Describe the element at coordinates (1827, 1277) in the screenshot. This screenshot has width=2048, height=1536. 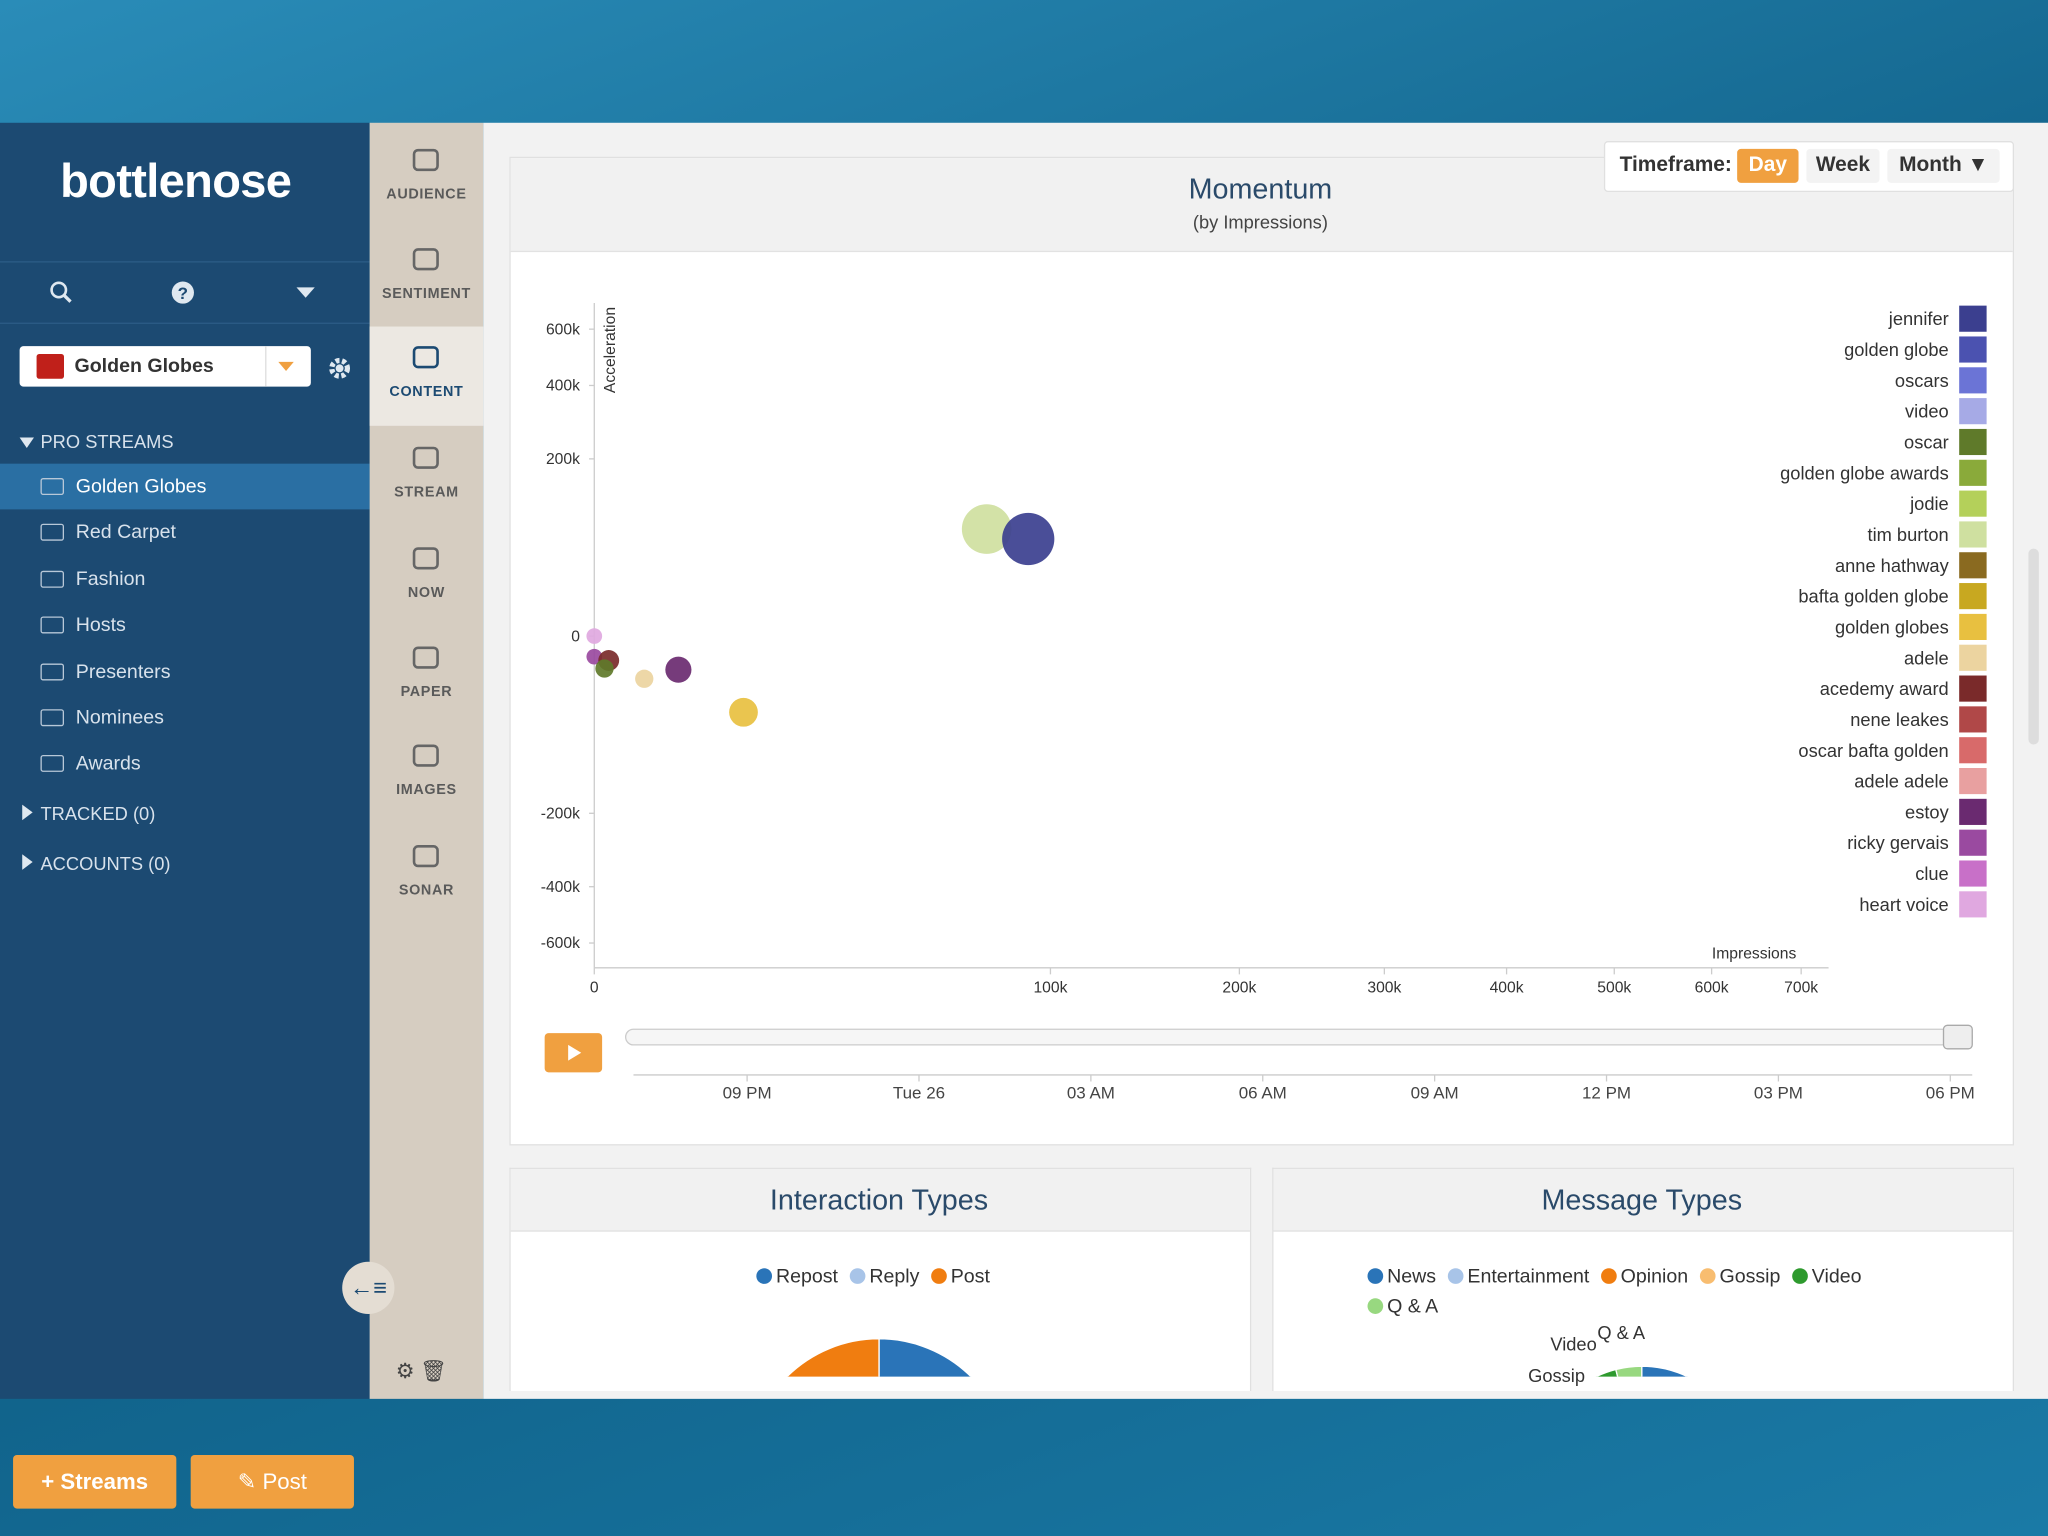
I see `legend-item: Video` at that location.